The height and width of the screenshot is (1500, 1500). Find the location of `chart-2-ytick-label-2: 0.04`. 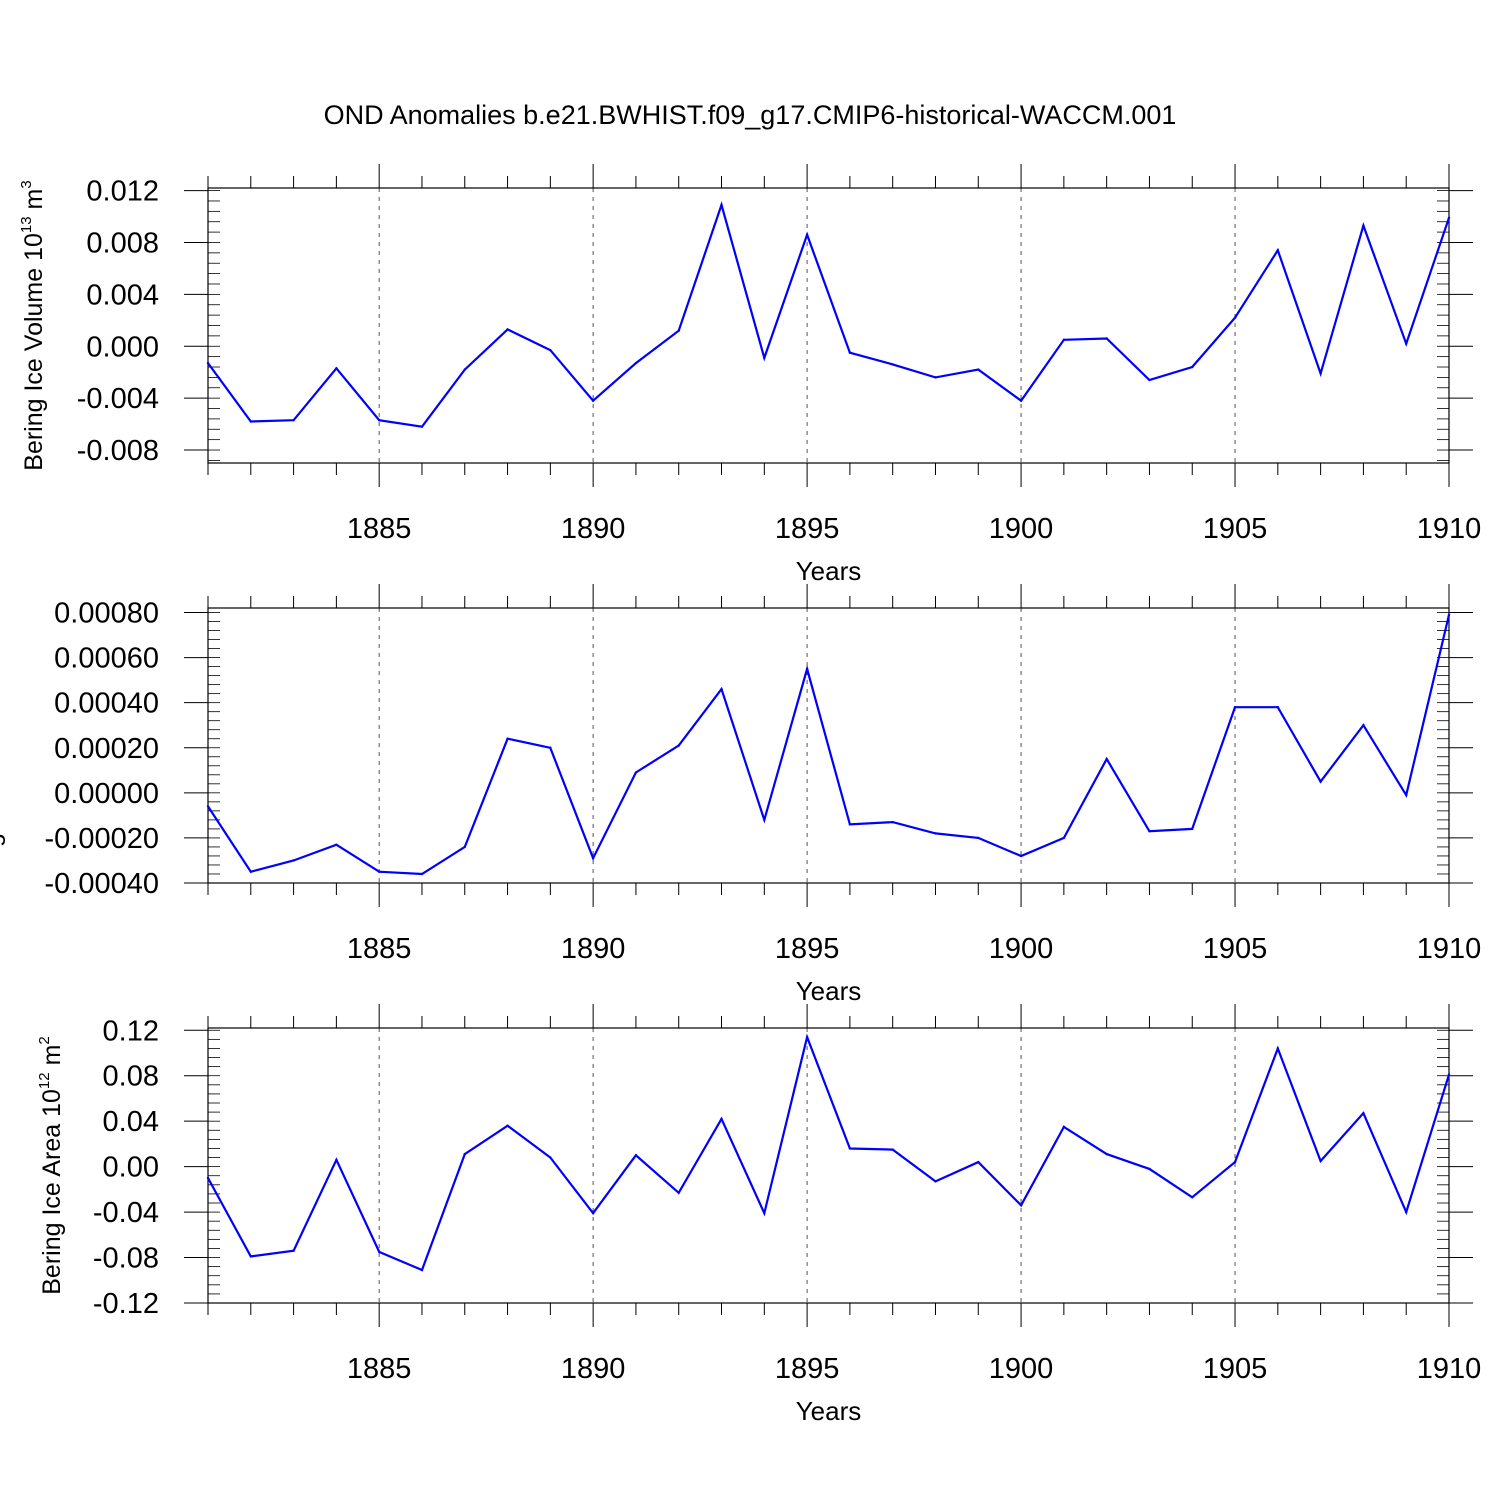

chart-2-ytick-label-2: 0.04 is located at coordinates (131, 1122).